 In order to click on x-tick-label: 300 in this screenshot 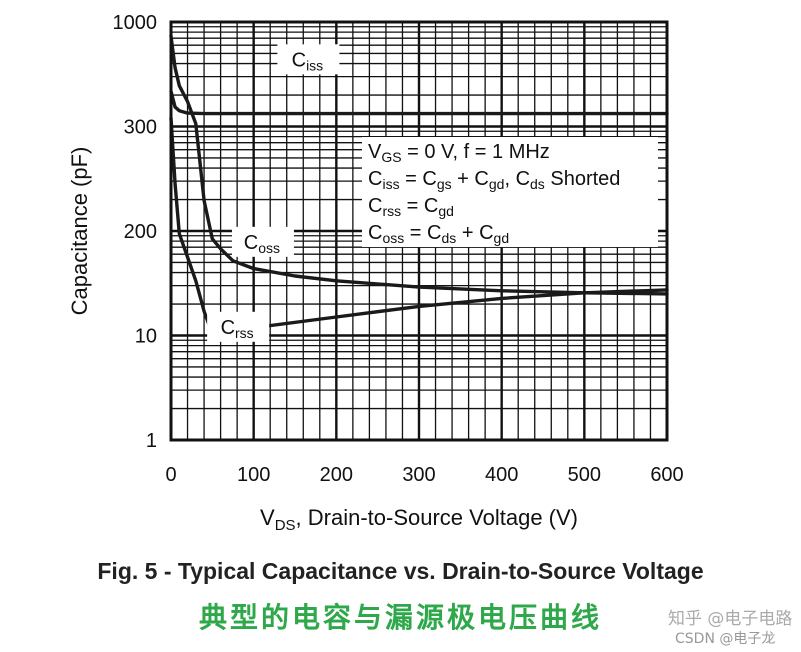, I will do `click(418, 475)`.